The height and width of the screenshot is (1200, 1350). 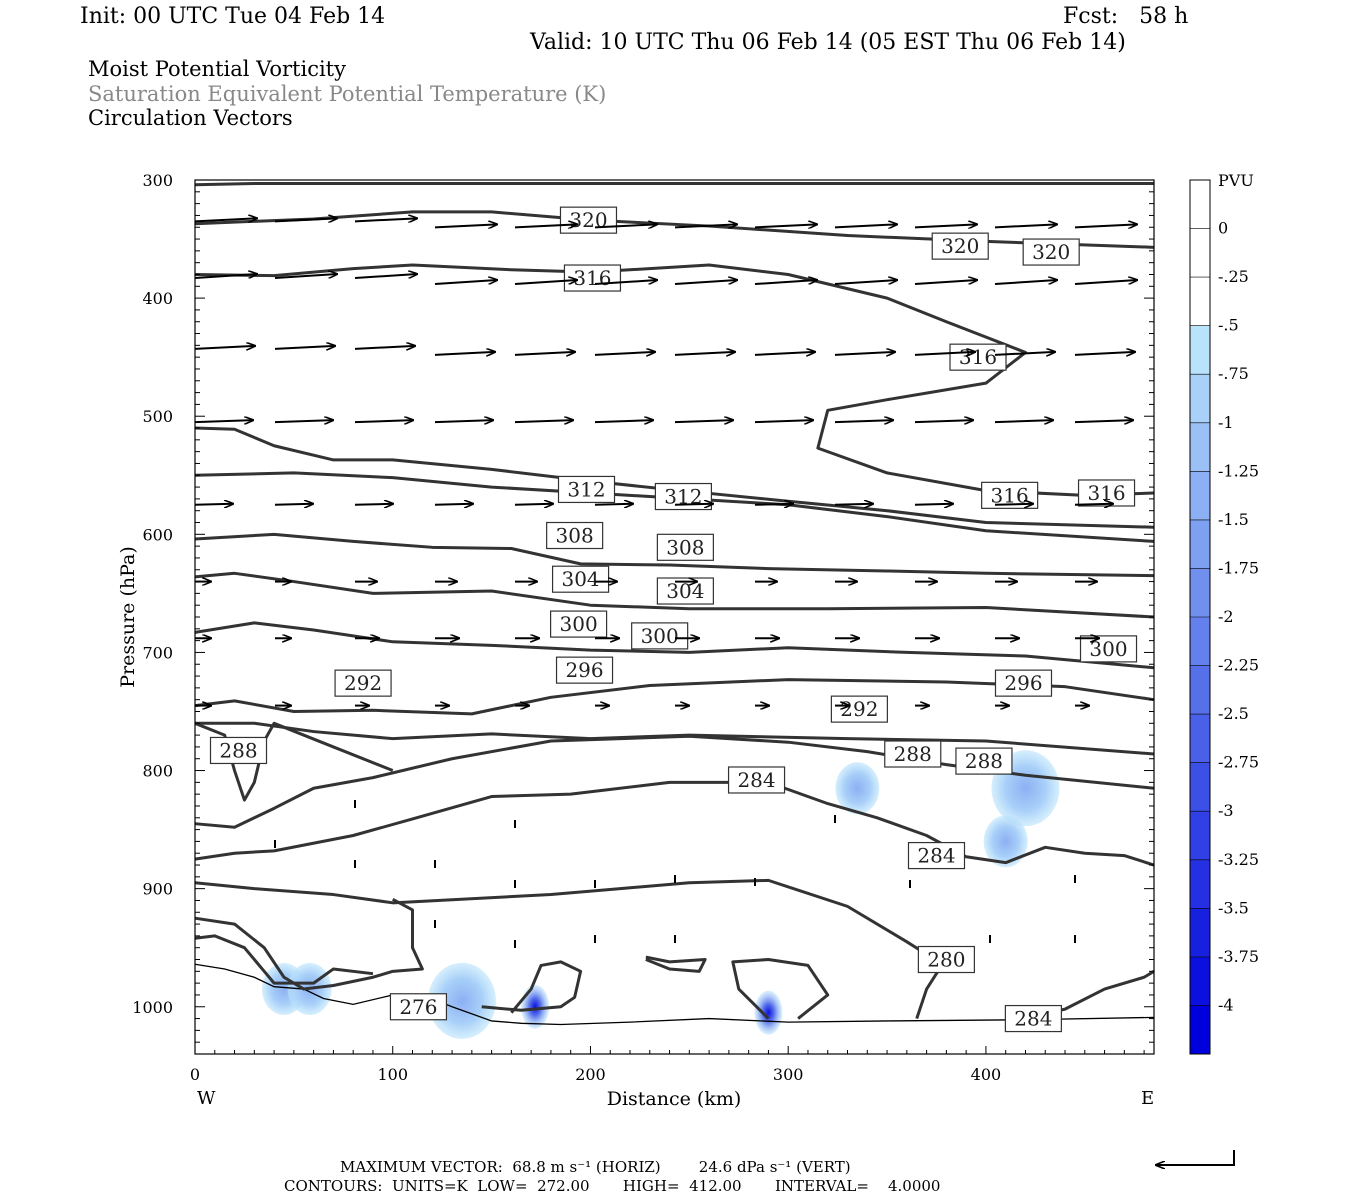 What do you see at coordinates (1238, 956) in the screenshot?
I see `colorbar-tick-label: -3.75` at bounding box center [1238, 956].